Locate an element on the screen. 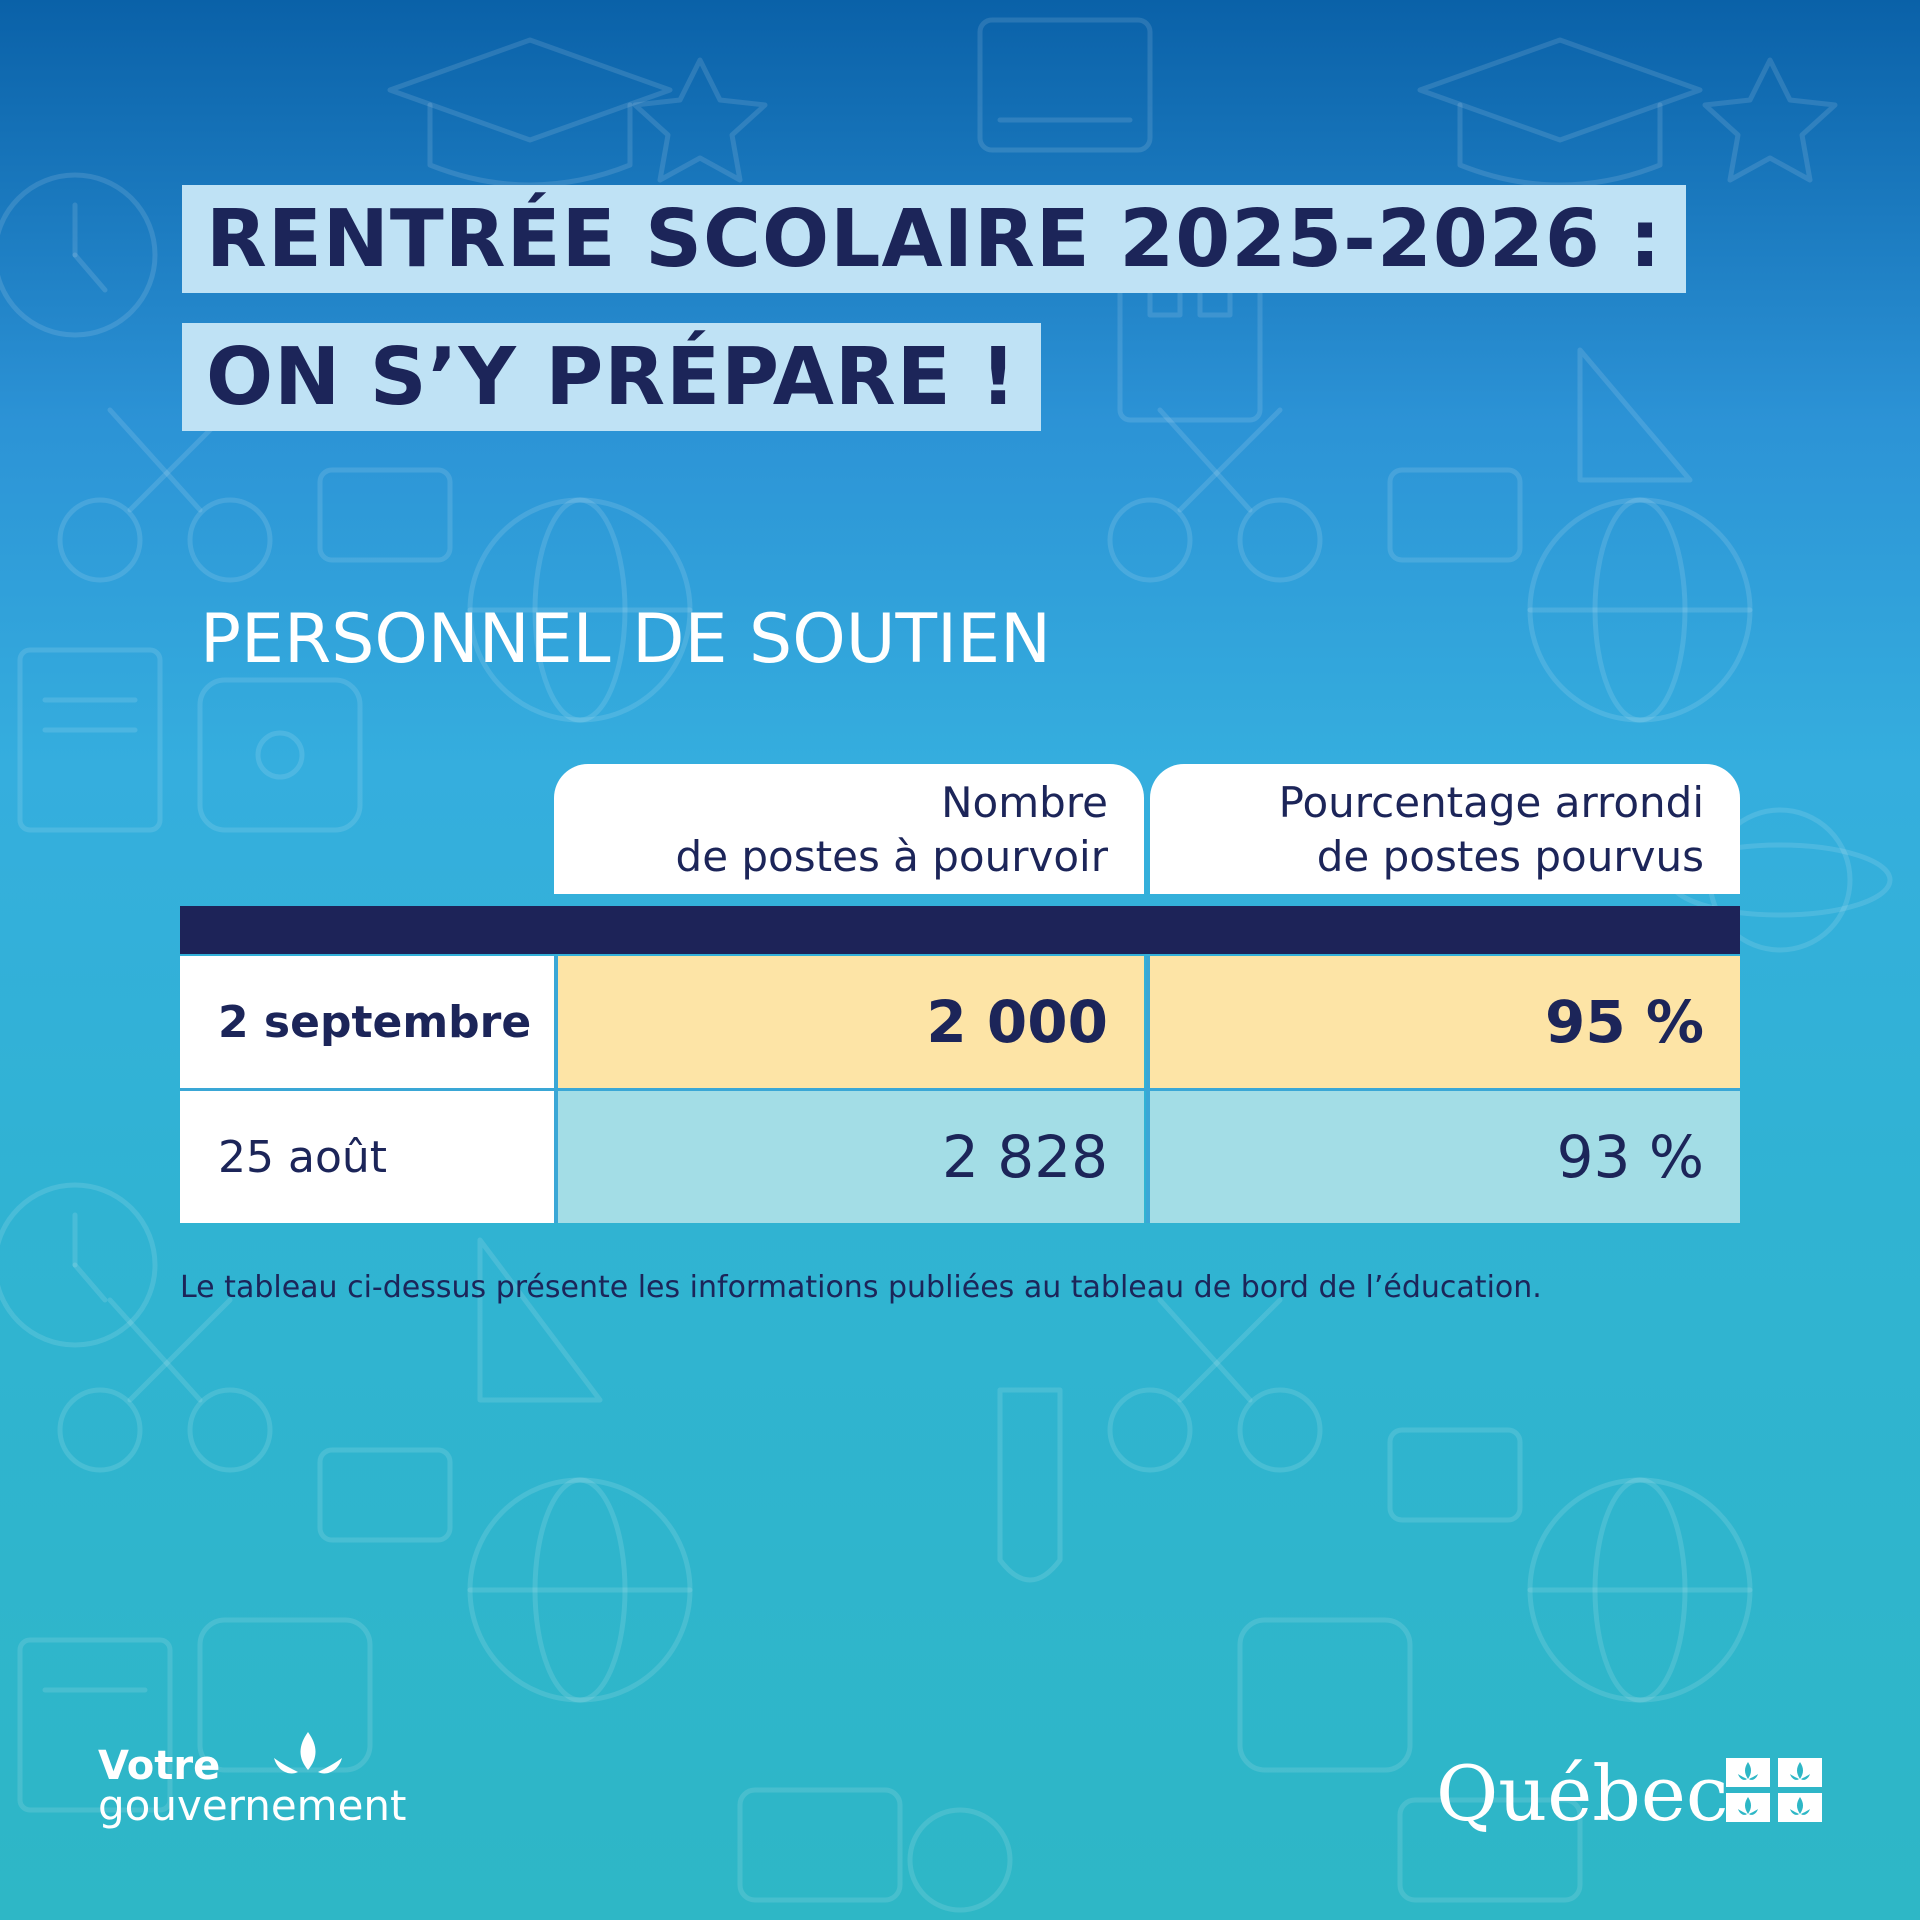 This screenshot has height=1920, width=1920. votre-gouvernement-logo: Votre gouvernement is located at coordinates (252, 1786).